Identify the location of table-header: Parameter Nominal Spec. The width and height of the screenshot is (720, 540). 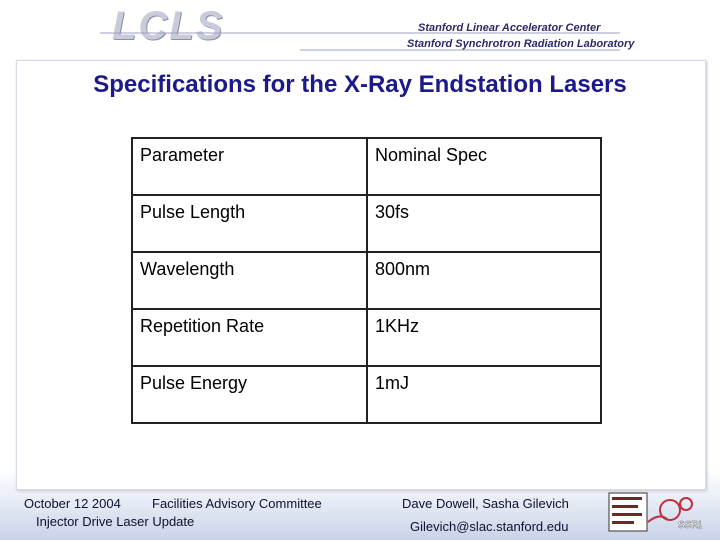
(366, 166).